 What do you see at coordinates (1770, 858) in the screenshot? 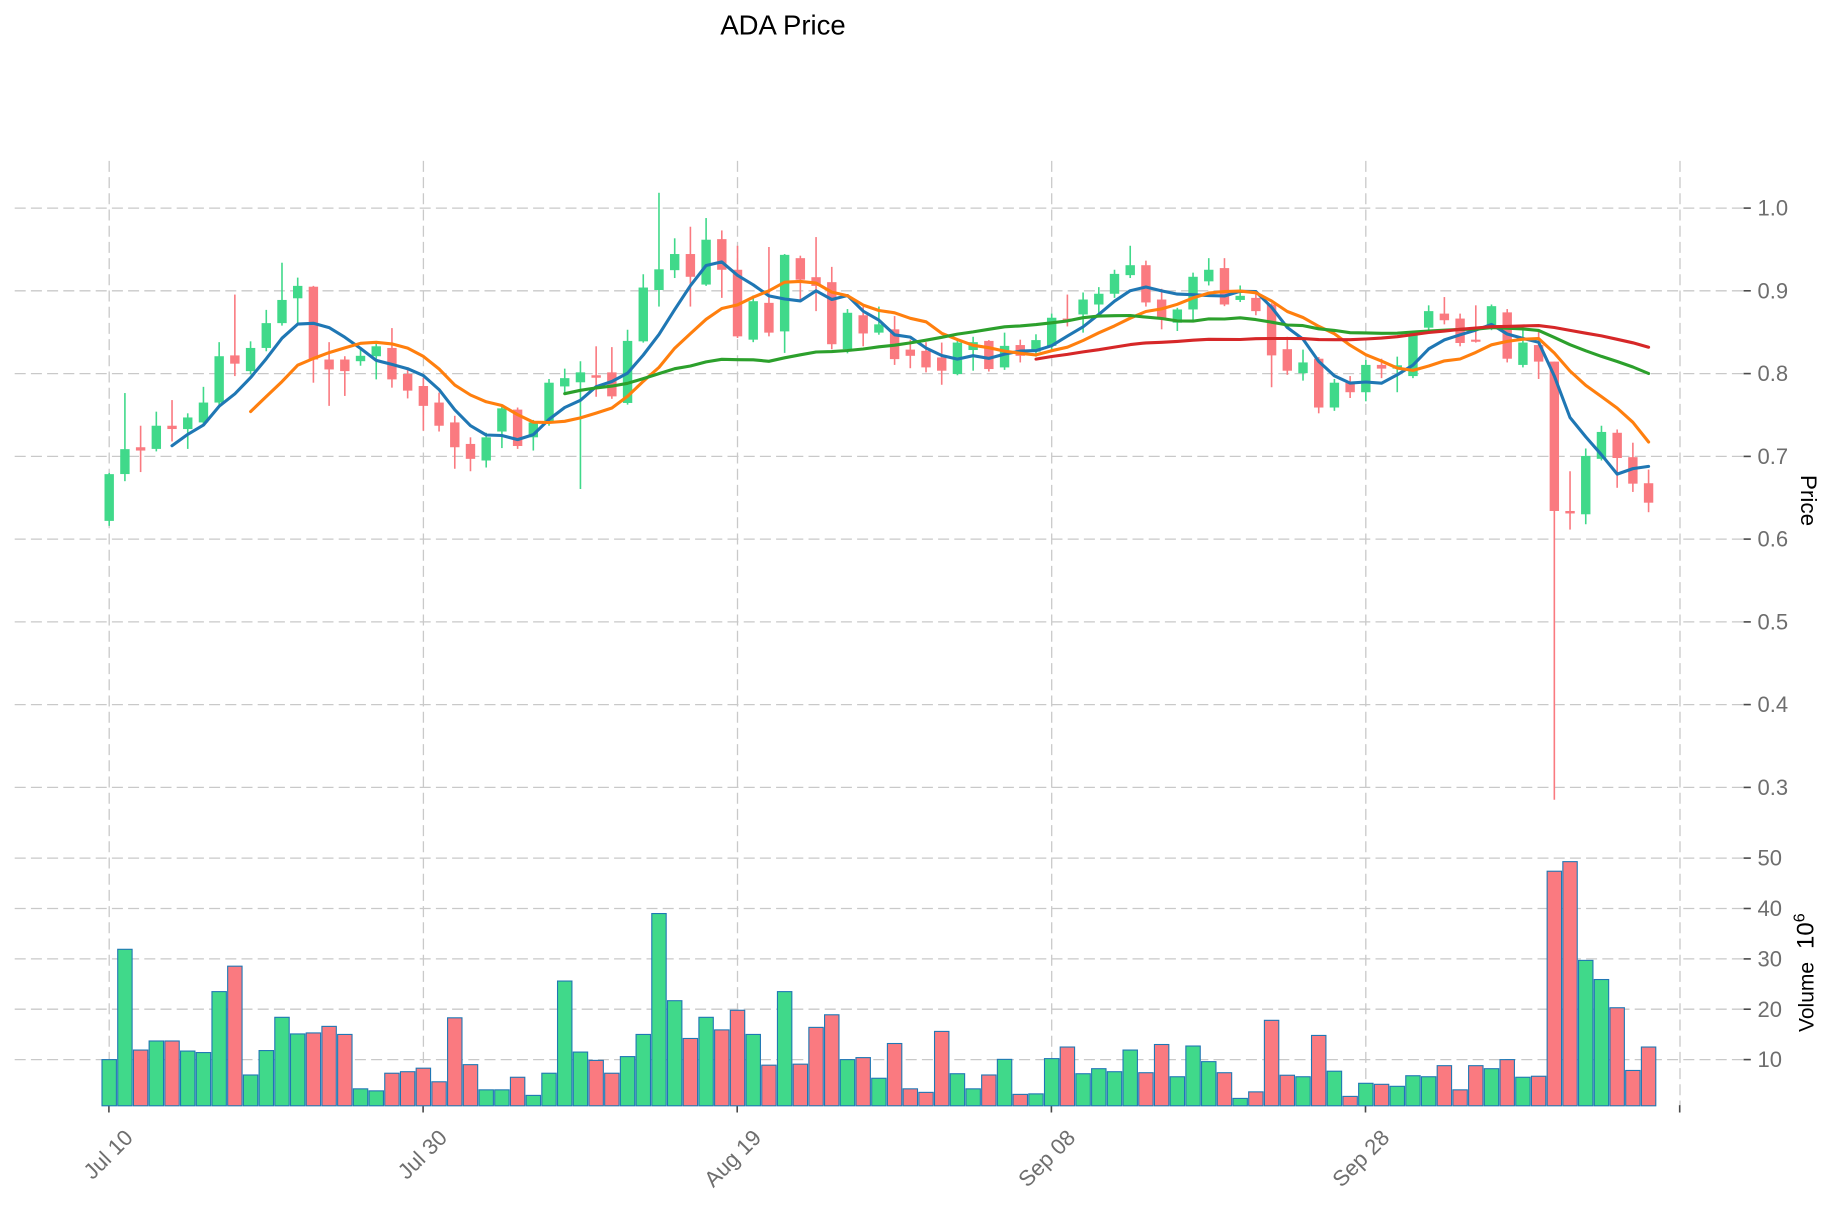
I see `svg-text: 50` at bounding box center [1770, 858].